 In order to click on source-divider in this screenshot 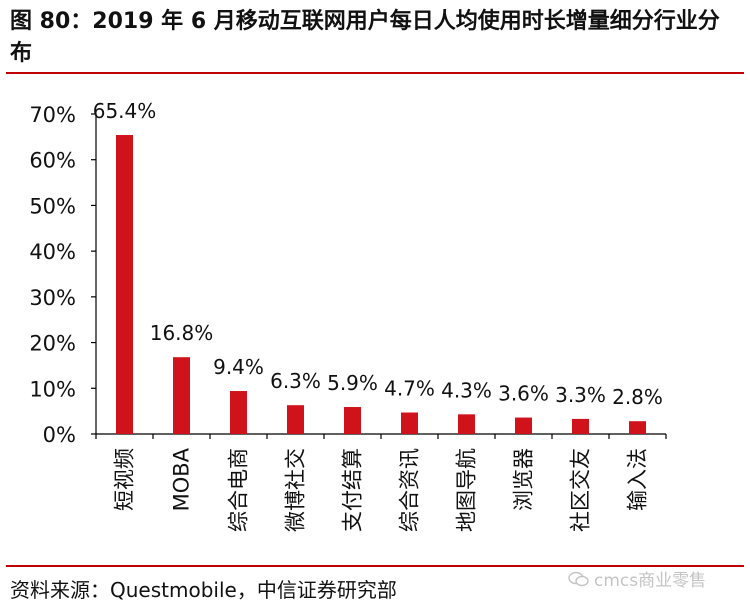, I will do `click(375, 566)`.